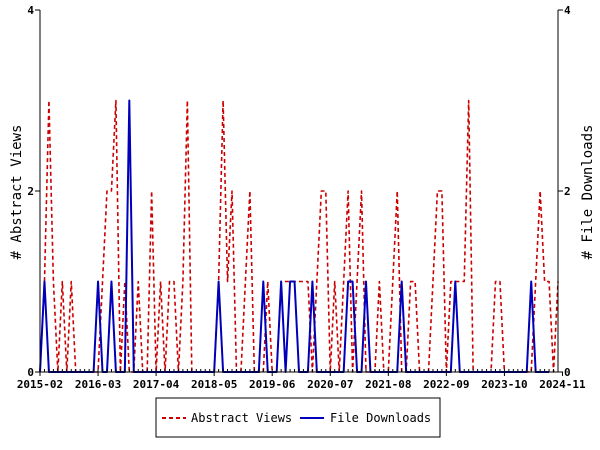 The width and height of the screenshot is (600, 450). I want to click on y-left-tick-label: 0, so click(30, 372).